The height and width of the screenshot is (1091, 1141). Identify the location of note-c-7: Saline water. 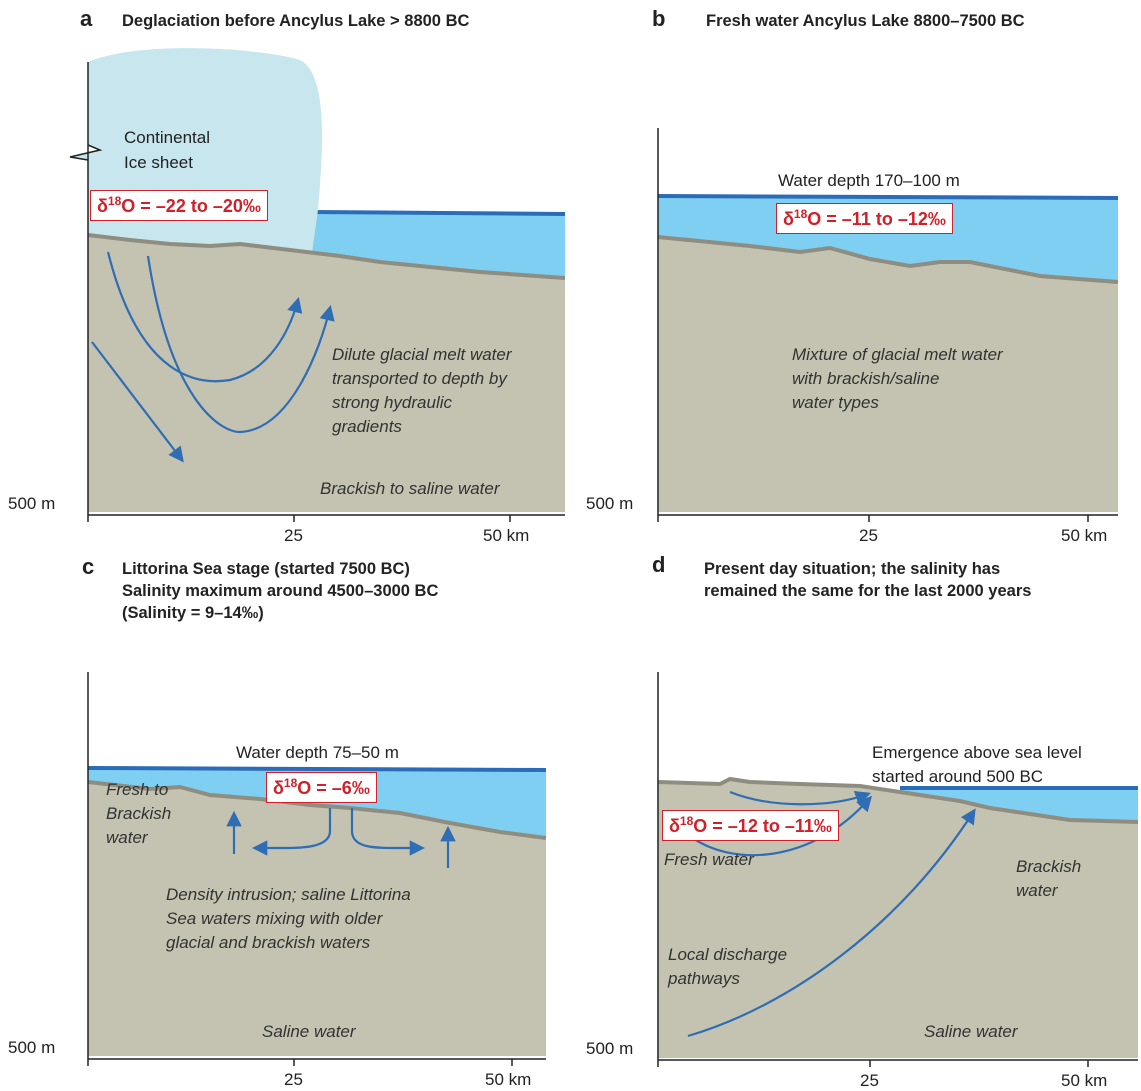
(309, 1031).